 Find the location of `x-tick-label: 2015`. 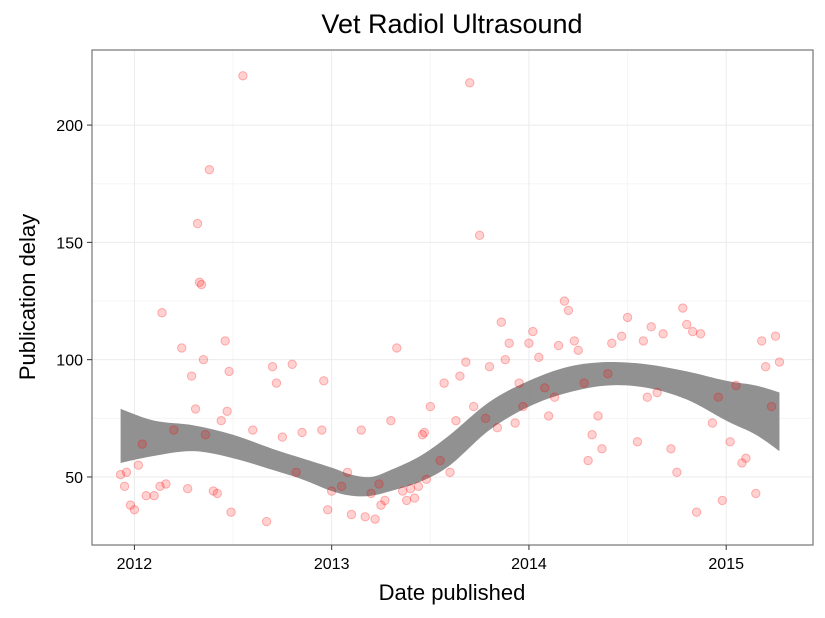

x-tick-label: 2015 is located at coordinates (726, 564).